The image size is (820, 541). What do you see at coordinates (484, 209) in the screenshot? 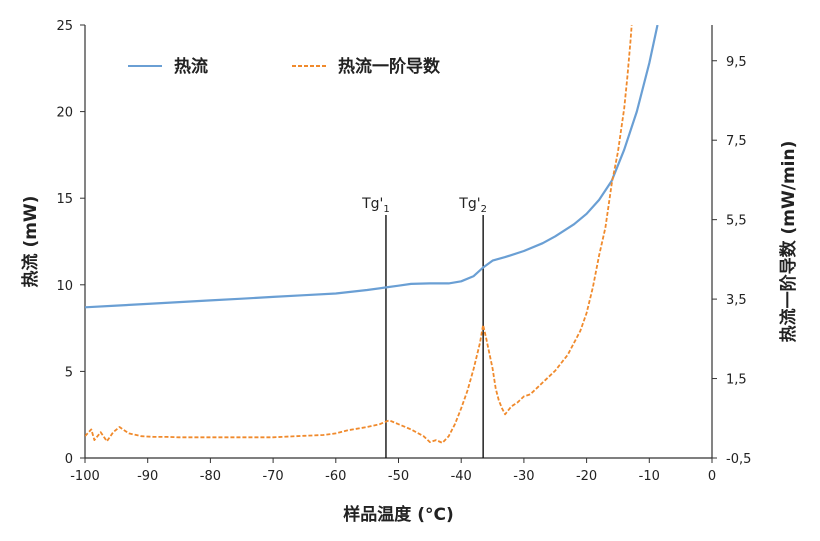
I see `tg-label-sub: 2` at bounding box center [484, 209].